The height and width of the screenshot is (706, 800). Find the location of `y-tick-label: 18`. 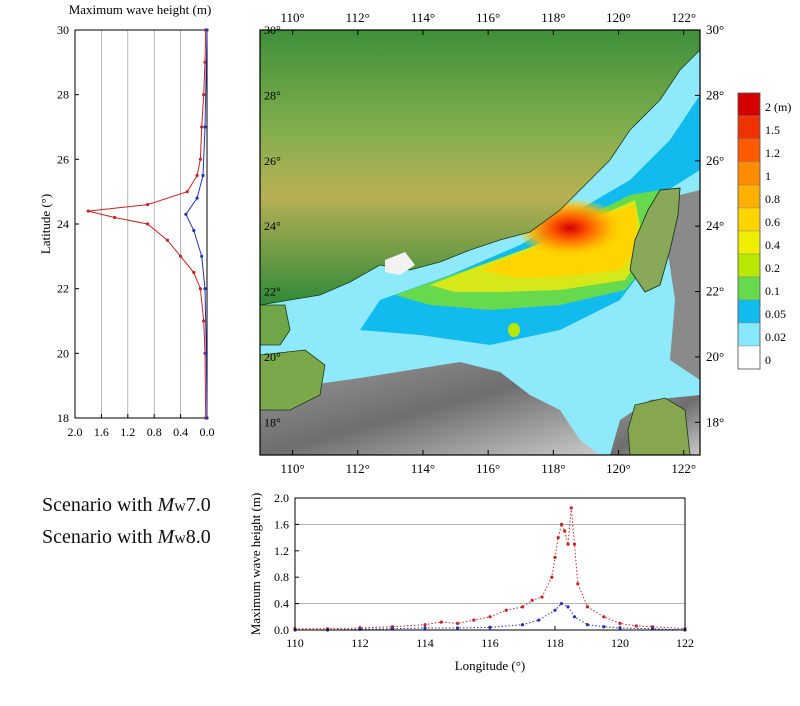

y-tick-label: 18 is located at coordinates (63, 418).